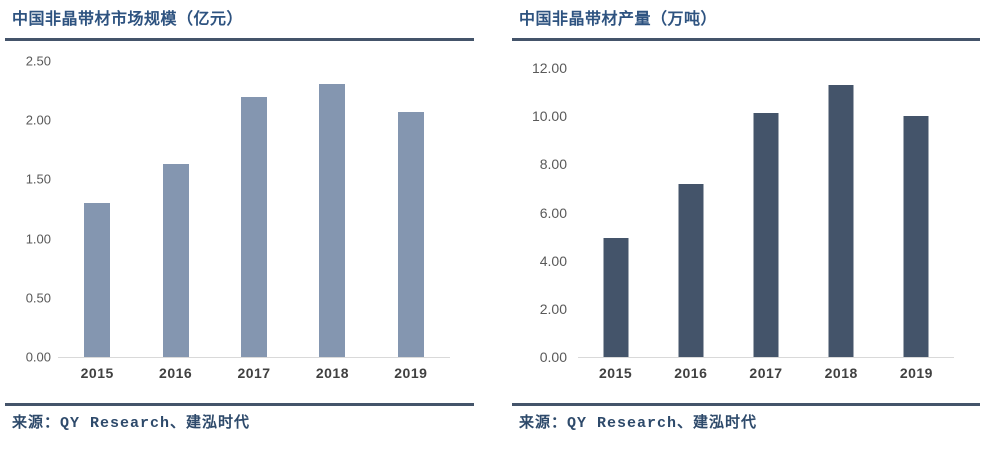 This screenshot has width=985, height=451. Describe the element at coordinates (38, 239) in the screenshot. I see `y-axis-tick-label: 1.00` at that location.